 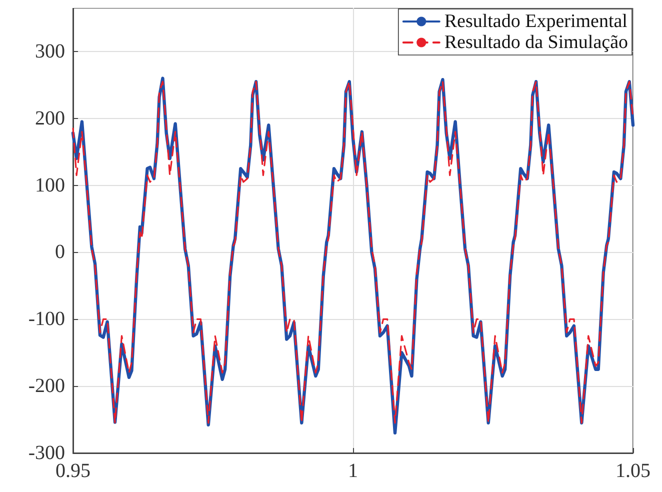 I want to click on legend-label: Resultado Experimental, so click(x=536, y=21).